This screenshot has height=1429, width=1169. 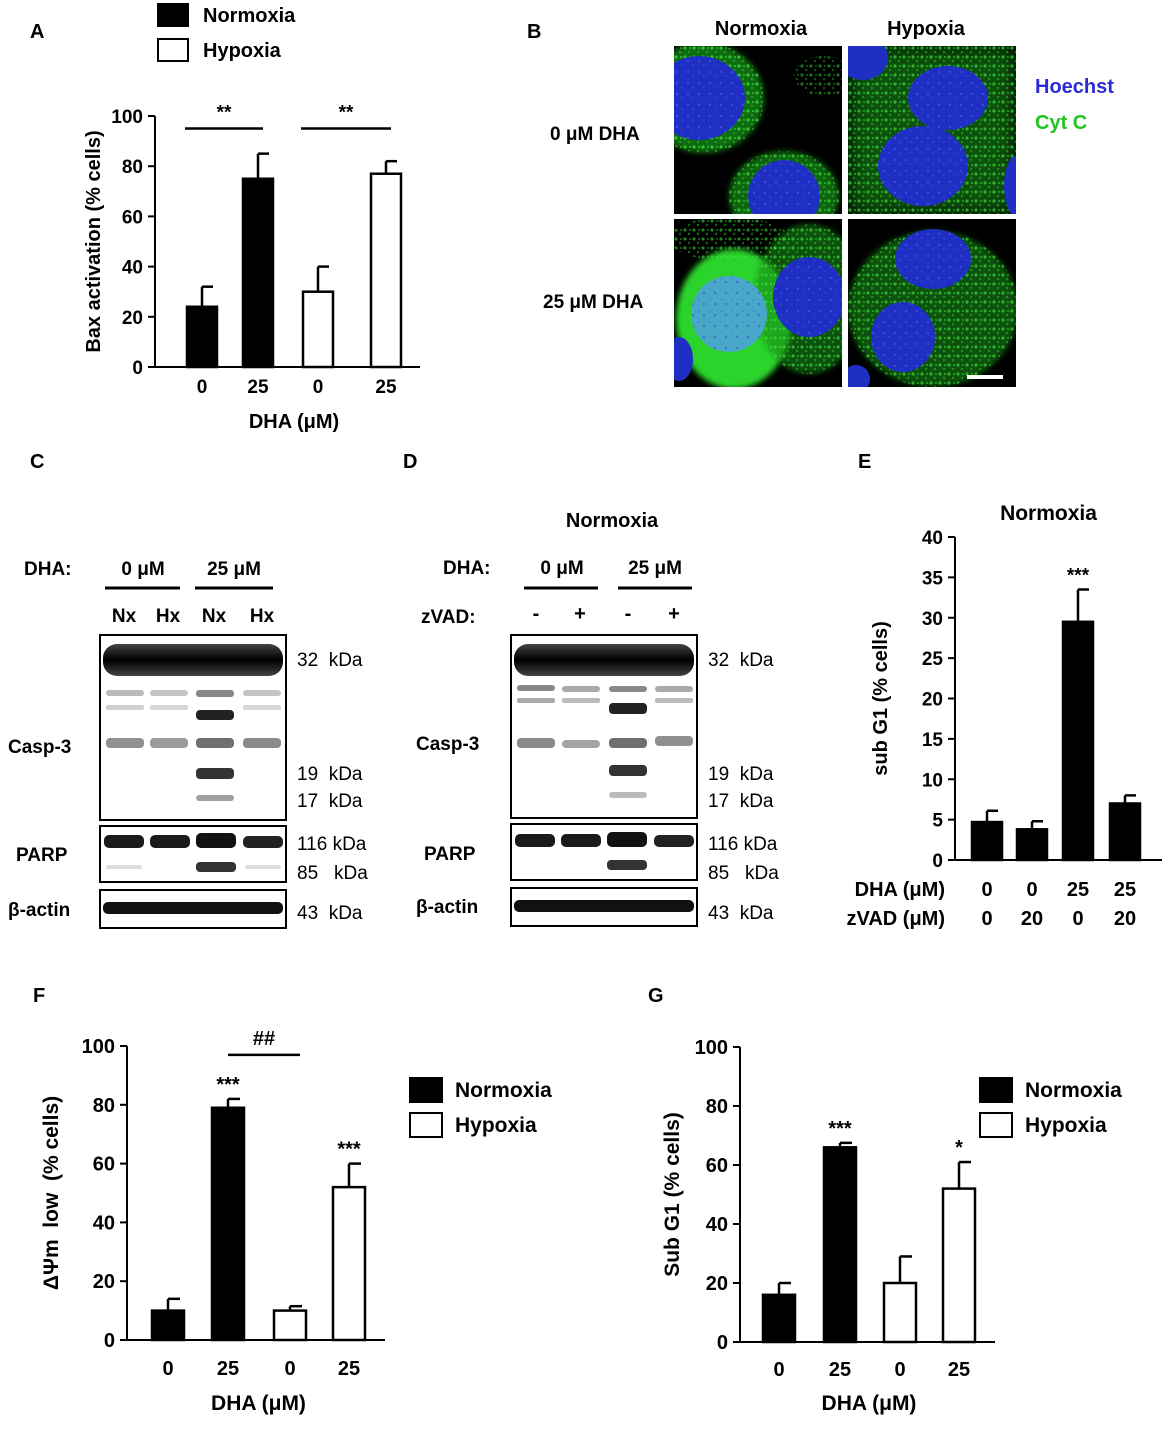 I want to click on e-y-tick-label: 20, so click(x=932, y=700).